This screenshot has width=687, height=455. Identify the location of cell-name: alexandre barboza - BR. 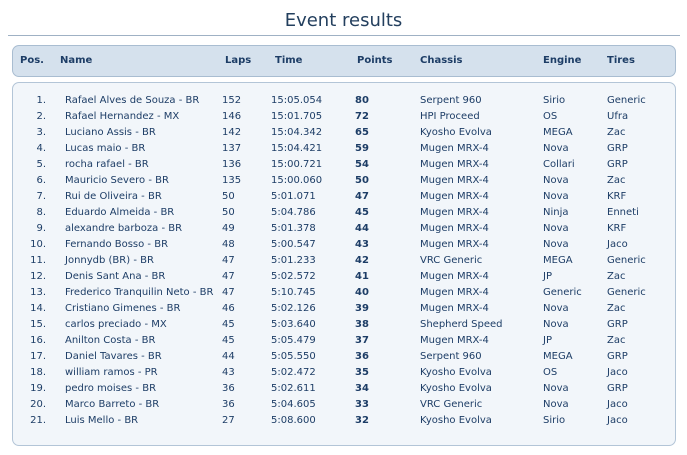
(124, 228).